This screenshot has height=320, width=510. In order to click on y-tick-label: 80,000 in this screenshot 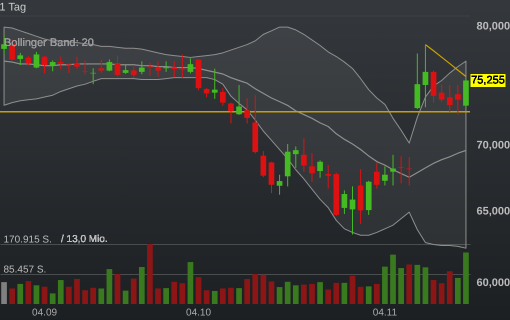, I will do `click(493, 26)`.